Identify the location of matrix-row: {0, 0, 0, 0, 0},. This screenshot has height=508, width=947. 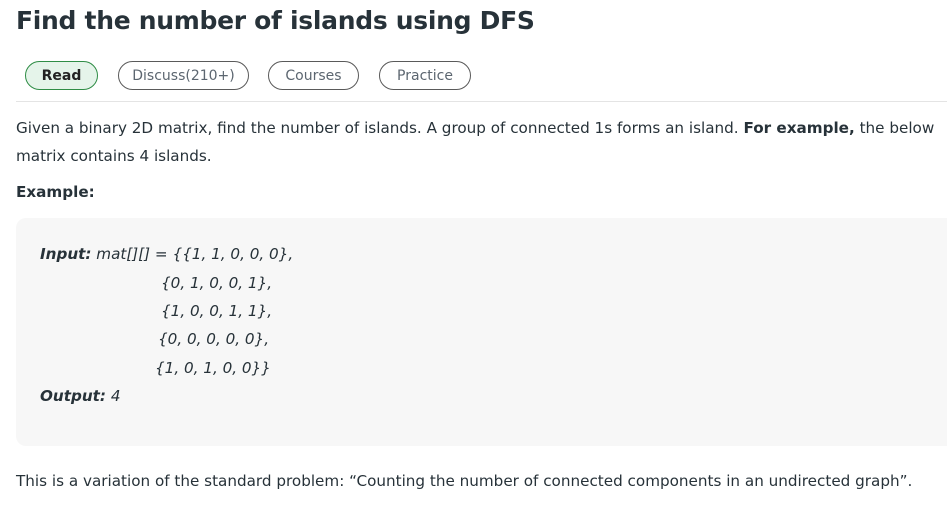
(214, 339).